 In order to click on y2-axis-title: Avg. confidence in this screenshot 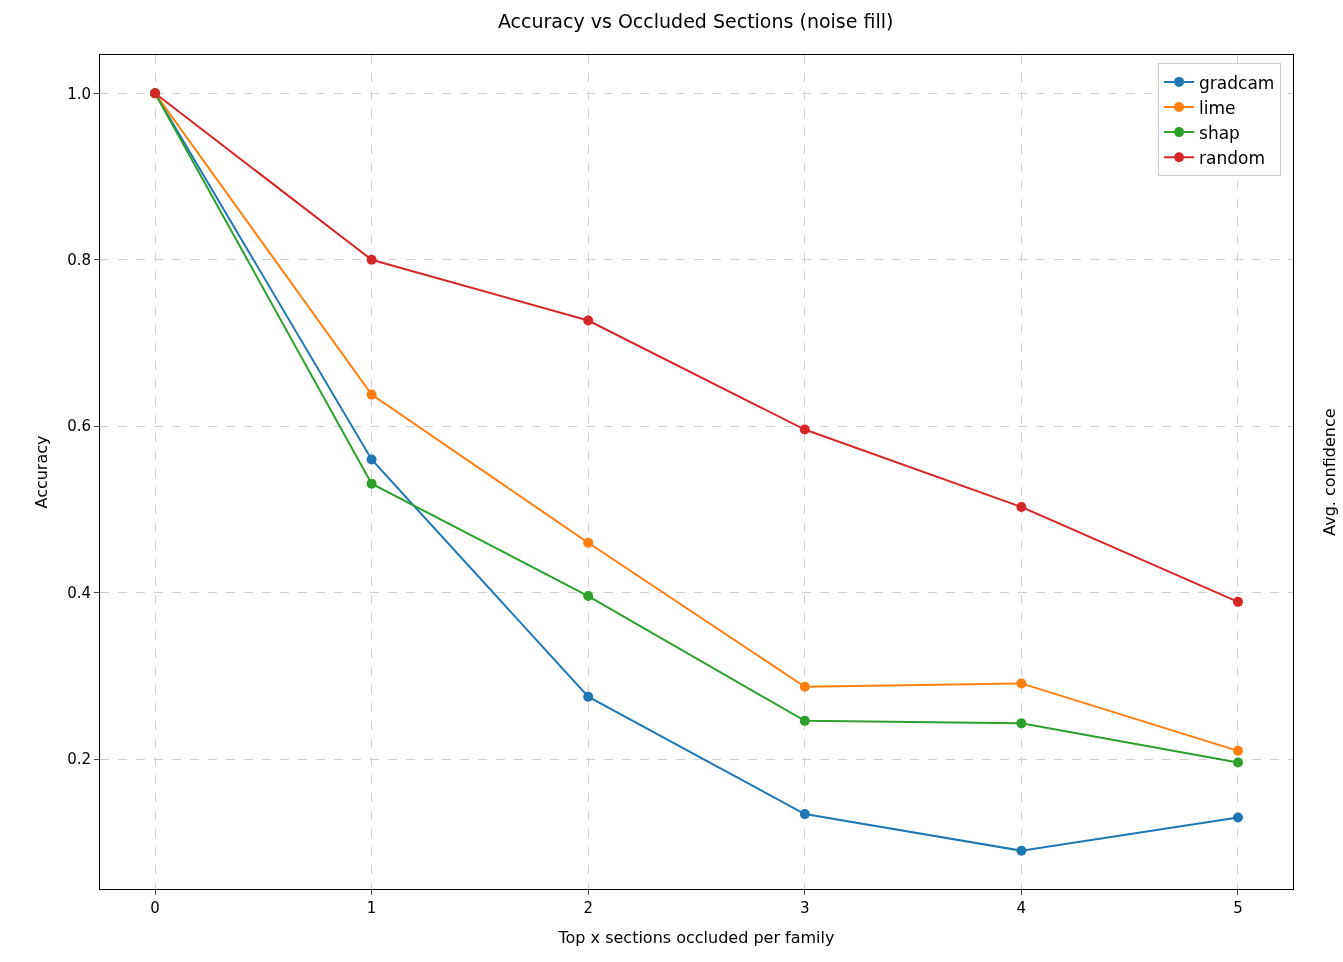, I will do `click(1329, 472)`.